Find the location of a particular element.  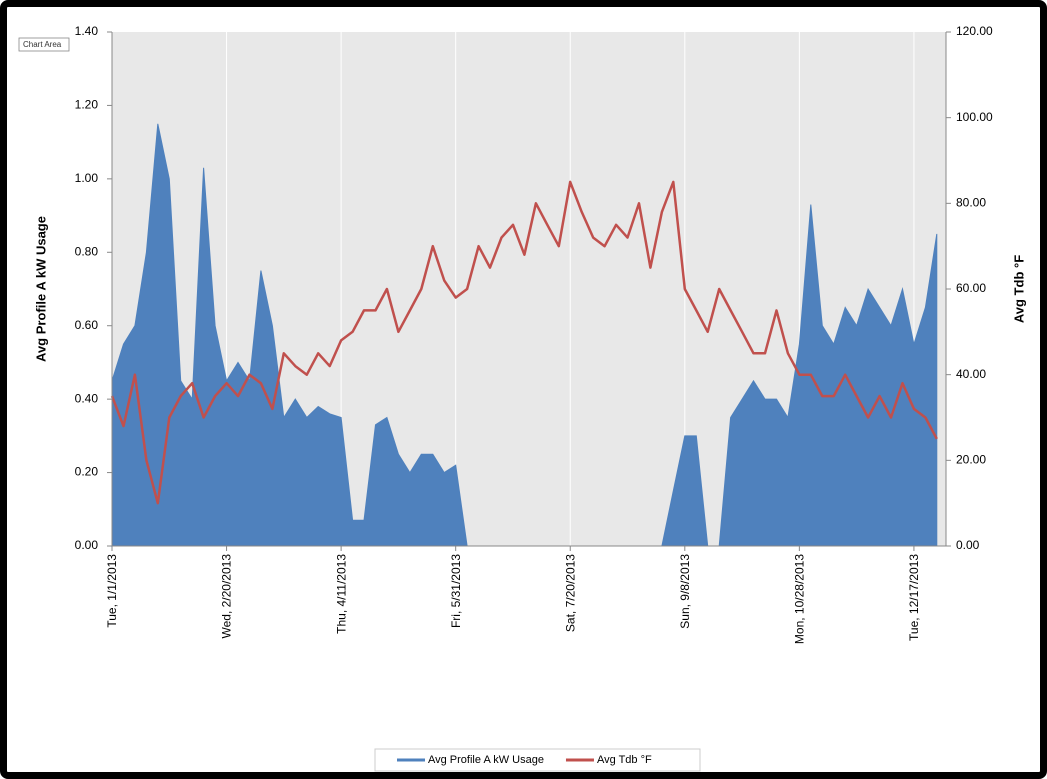

legend-label: Avg Tdb °F is located at coordinates (624, 760).